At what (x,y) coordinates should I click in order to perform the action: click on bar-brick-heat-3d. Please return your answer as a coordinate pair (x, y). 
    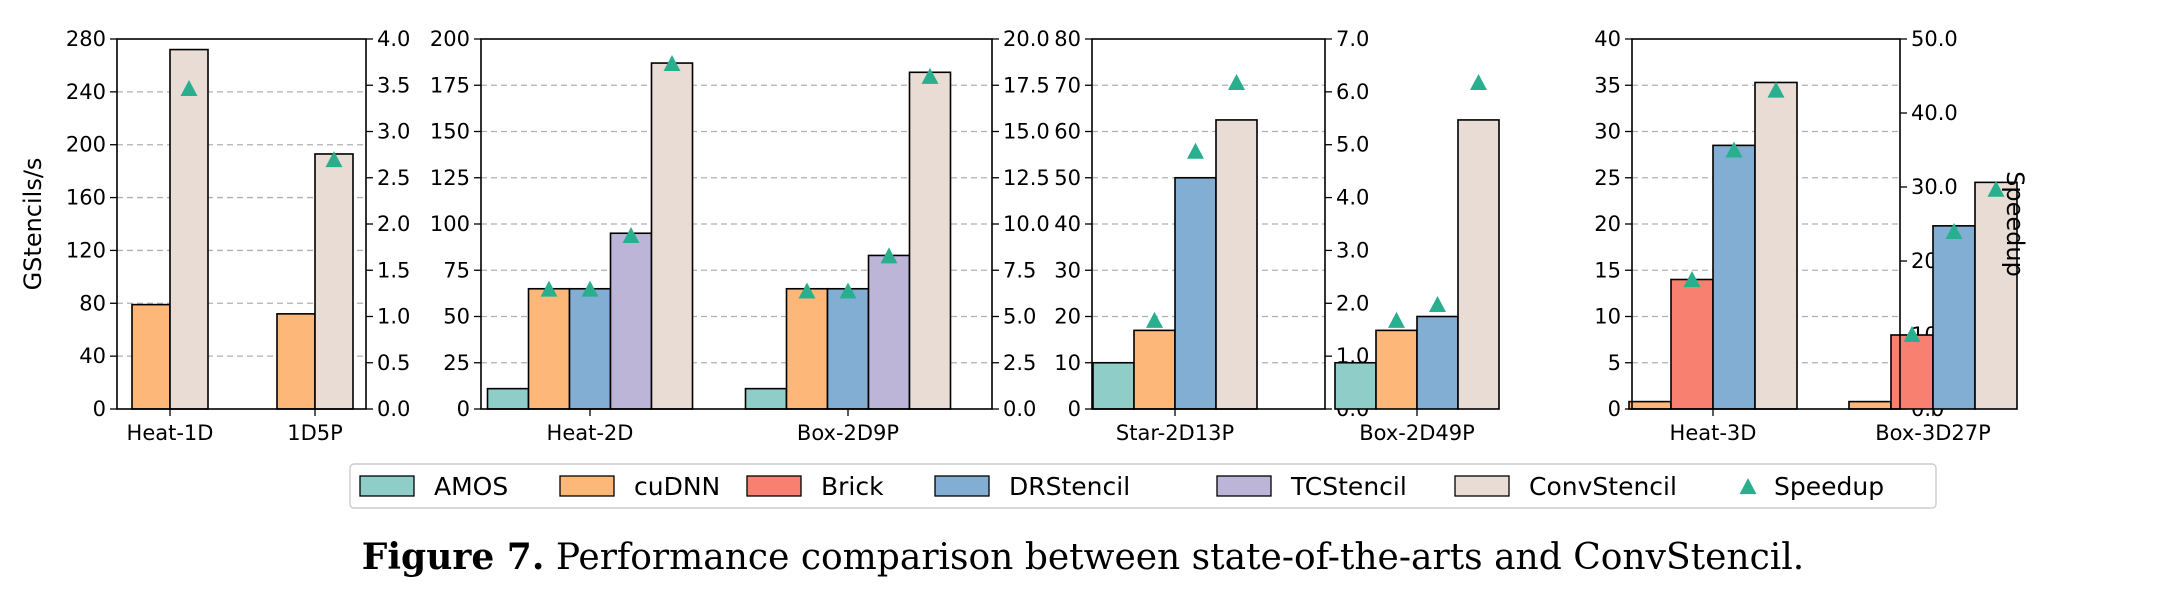
    Looking at the image, I should click on (1692, 344).